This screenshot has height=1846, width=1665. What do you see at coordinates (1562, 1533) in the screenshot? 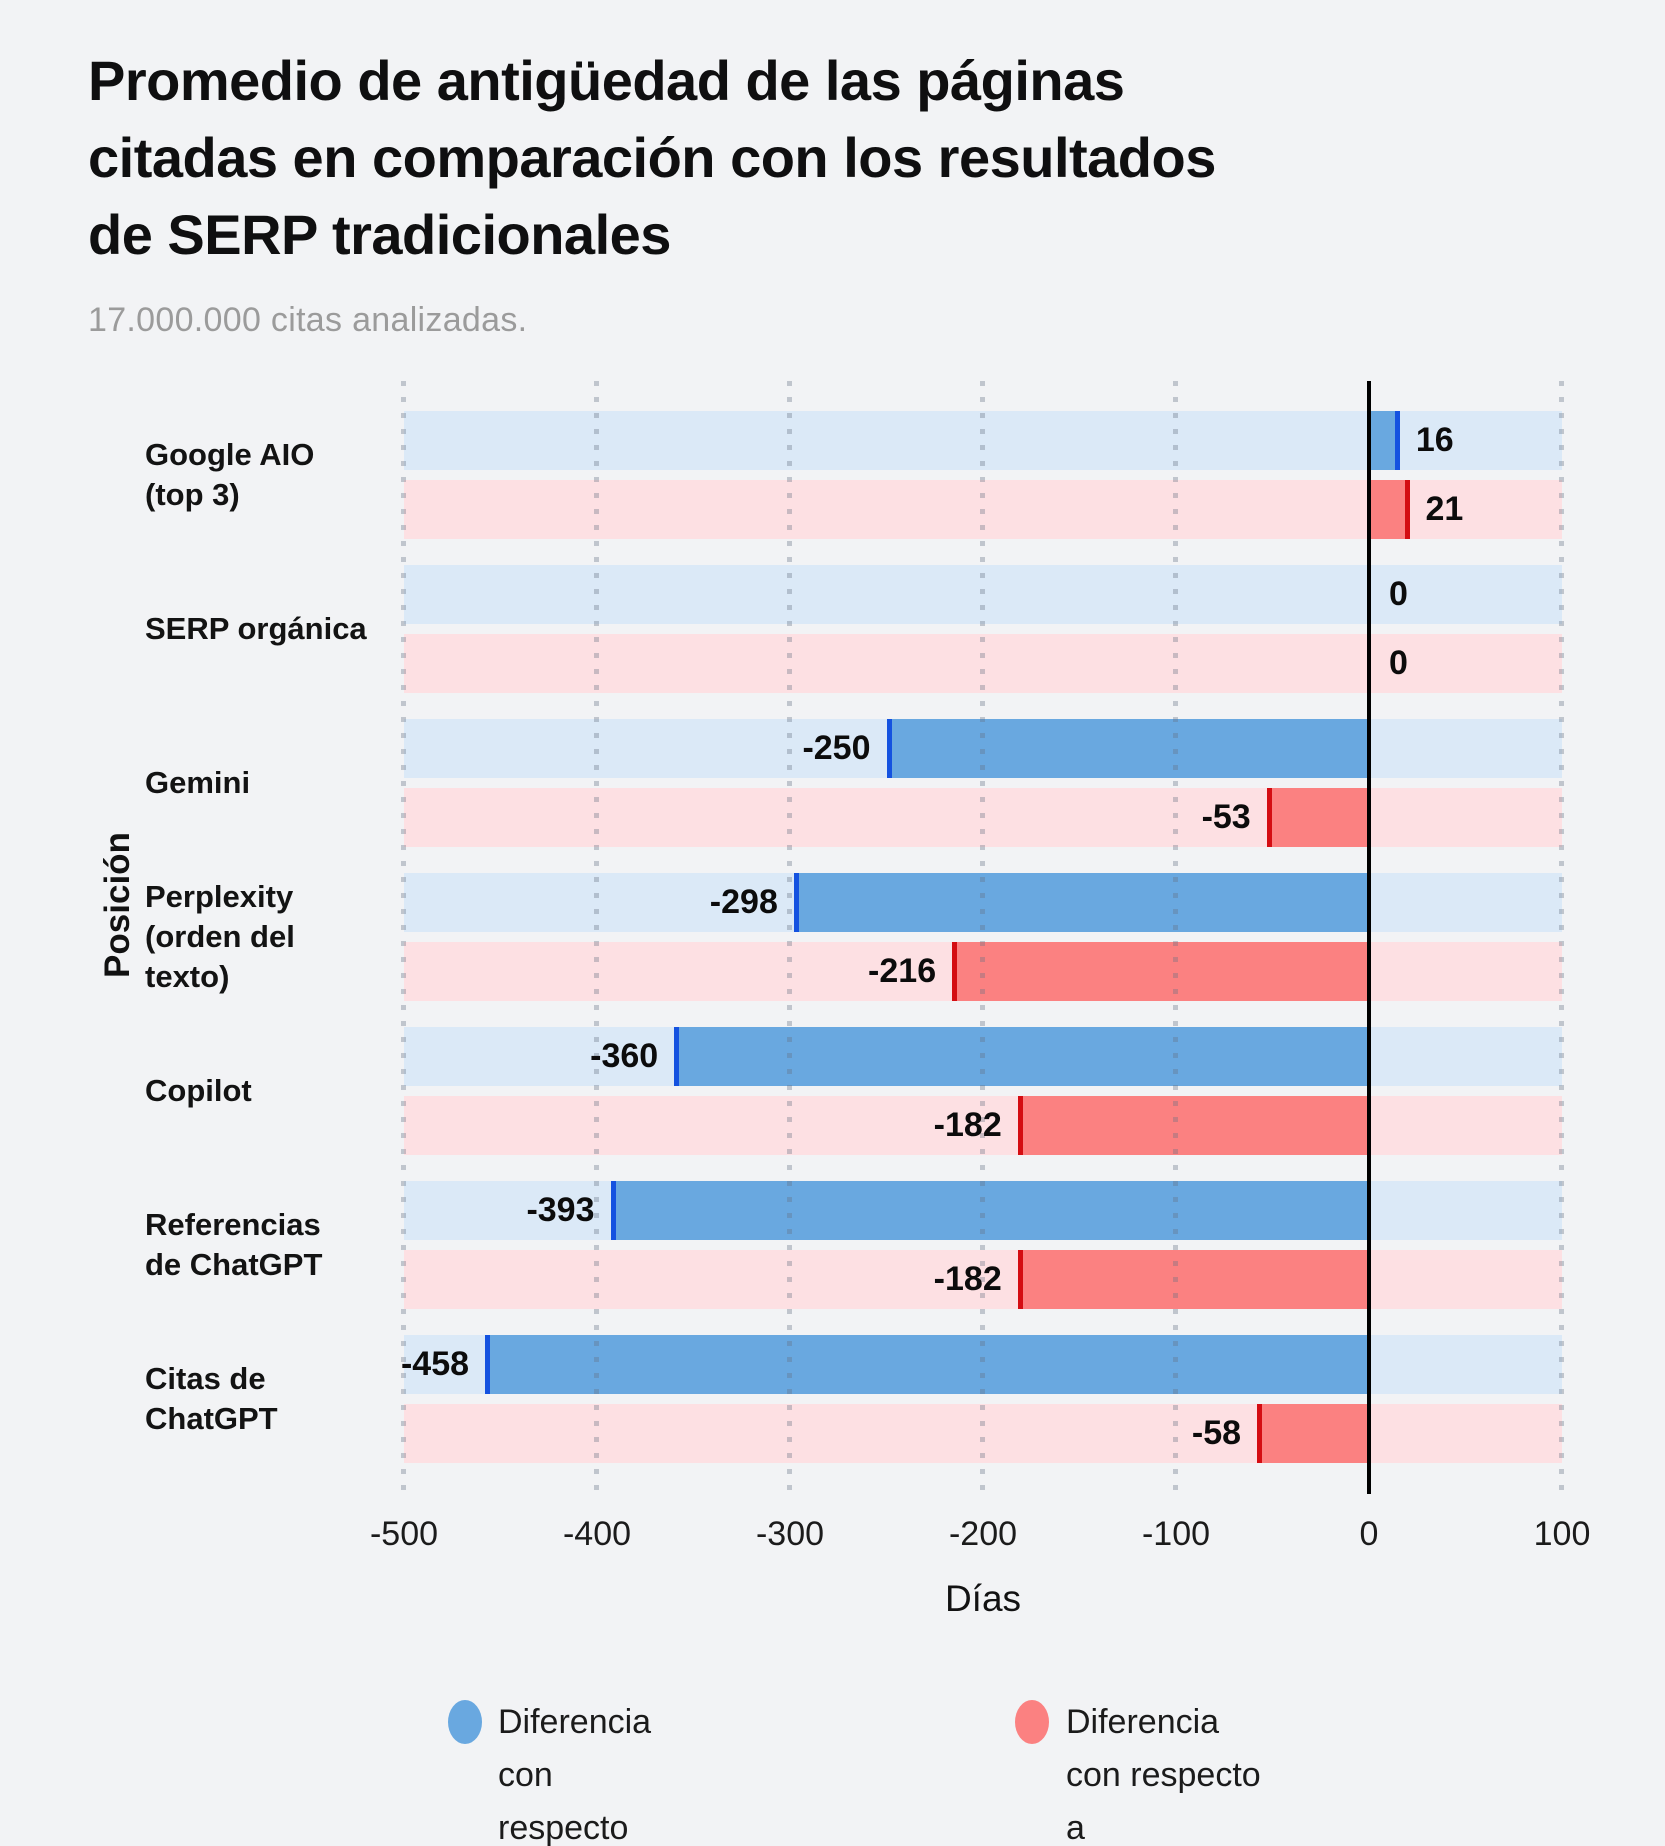
I see `x-tick-label: 100` at bounding box center [1562, 1533].